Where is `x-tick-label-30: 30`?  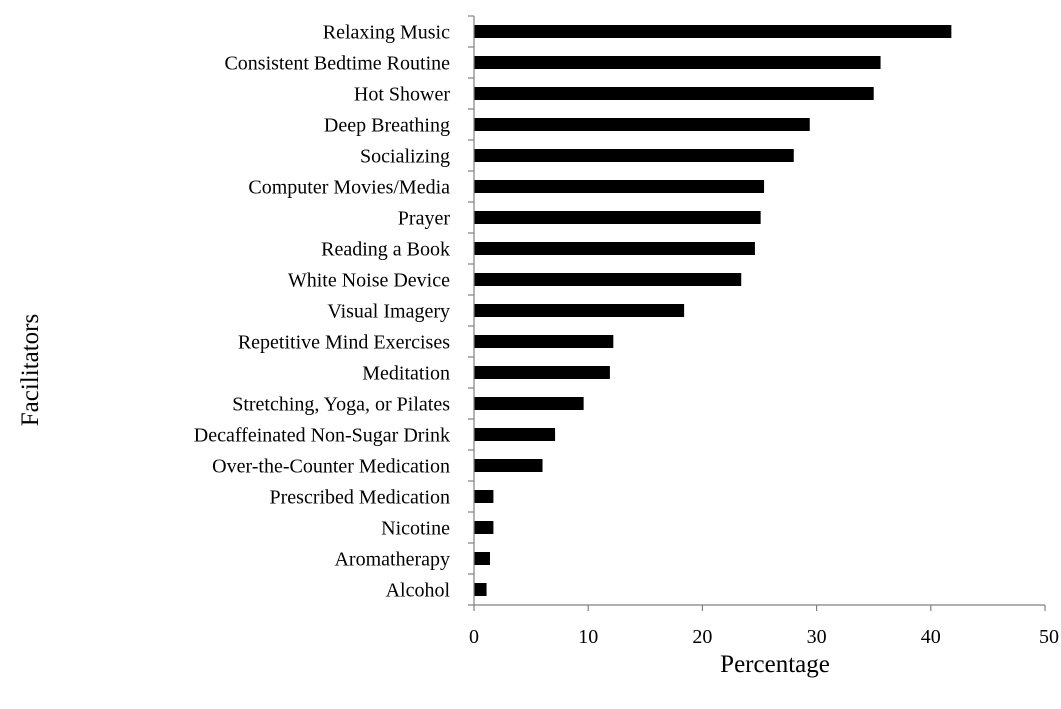 x-tick-label-30: 30 is located at coordinates (817, 637).